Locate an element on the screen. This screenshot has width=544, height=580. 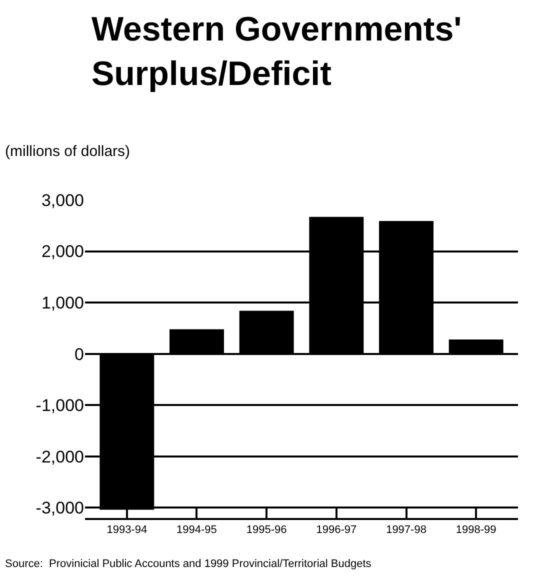
source-note: Source: Provinicial Public Accounts and 1999 Provincial/Territorial Budgets is located at coordinates (188, 564).